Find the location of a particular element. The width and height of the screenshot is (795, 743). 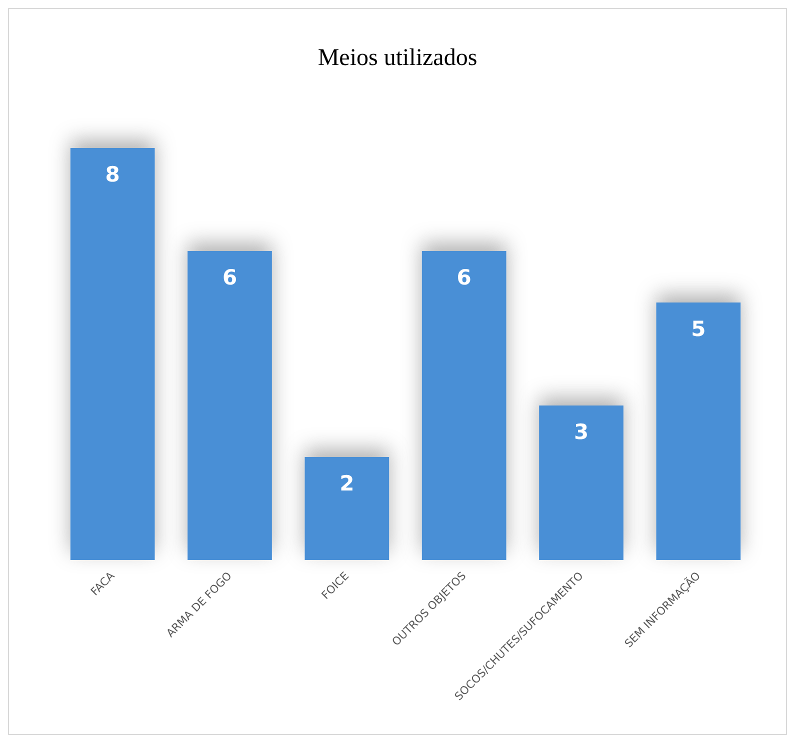

data-label: 3 is located at coordinates (581, 432).